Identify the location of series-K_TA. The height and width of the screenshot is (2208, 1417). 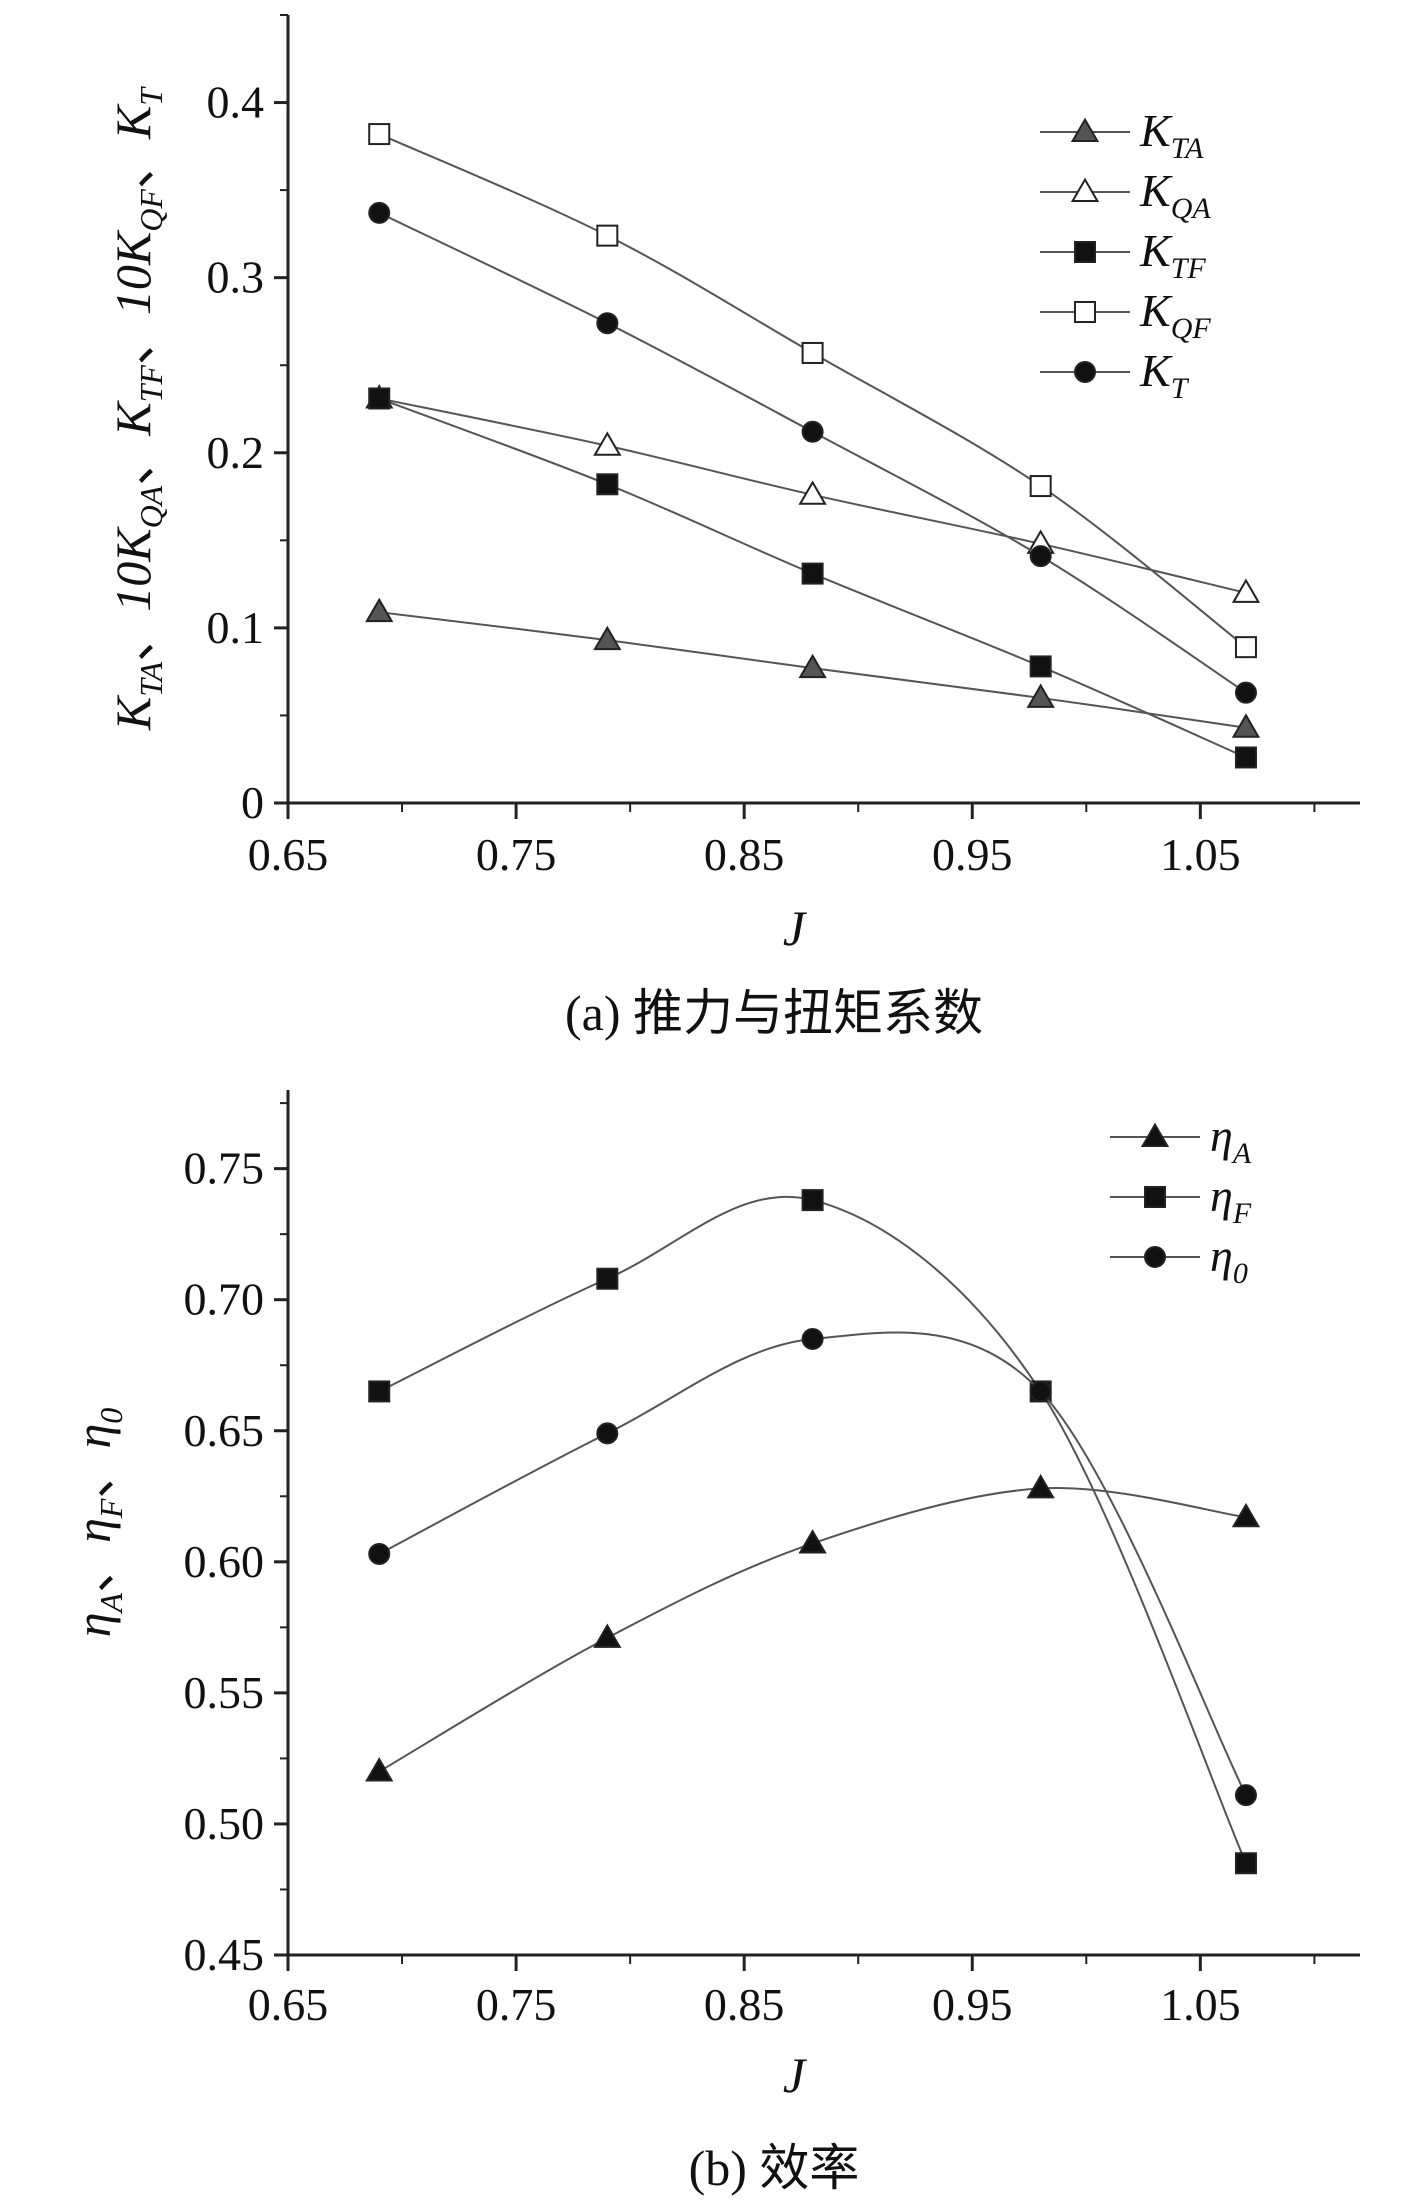
(813, 667).